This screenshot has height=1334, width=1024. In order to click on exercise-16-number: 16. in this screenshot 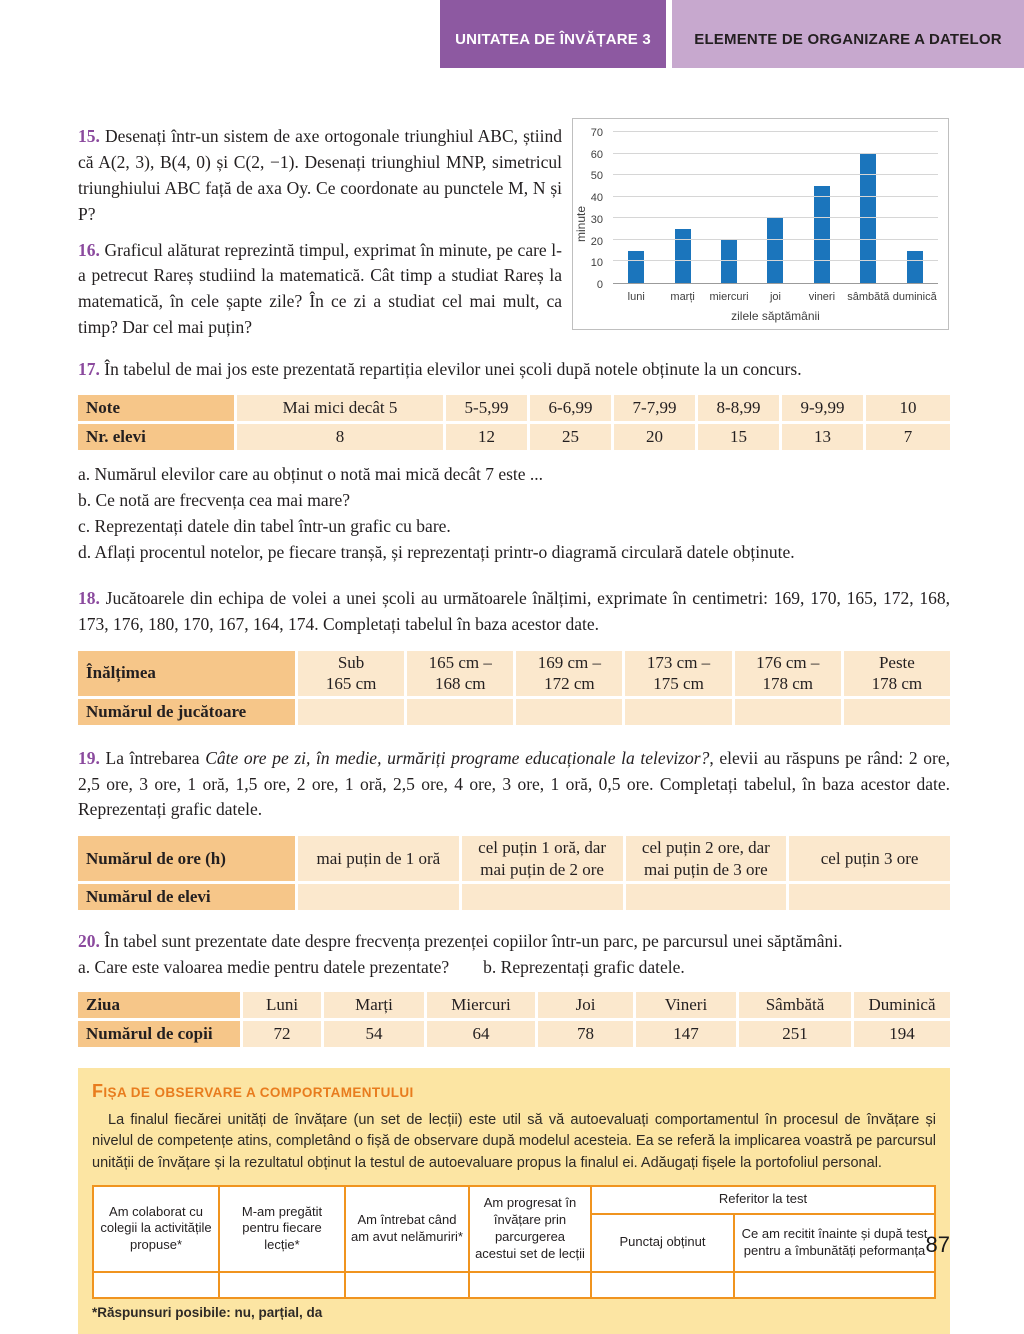, I will do `click(89, 249)`.